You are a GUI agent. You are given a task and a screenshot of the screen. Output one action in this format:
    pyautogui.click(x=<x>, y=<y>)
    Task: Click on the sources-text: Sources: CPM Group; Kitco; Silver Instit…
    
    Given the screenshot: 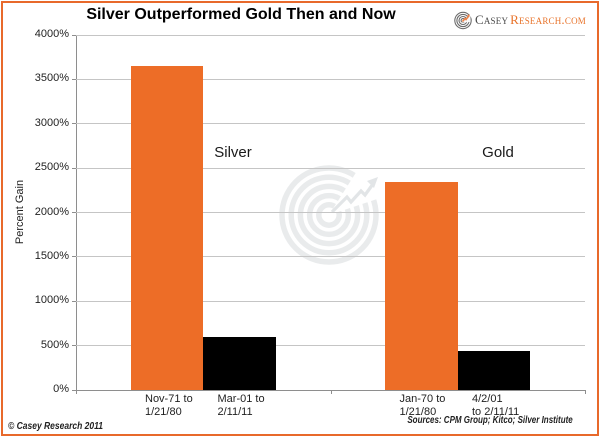 What is the action you would take?
    pyautogui.click(x=490, y=420)
    